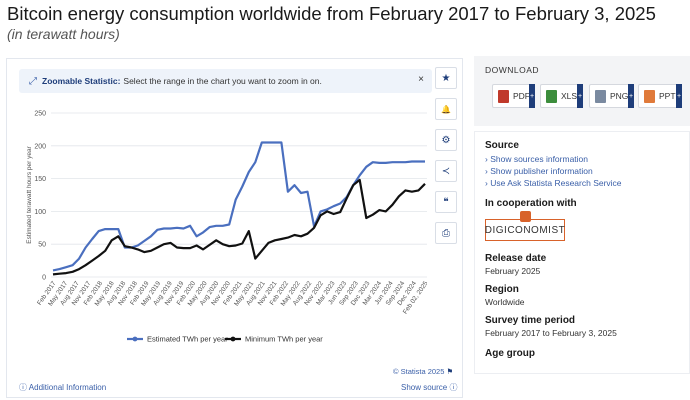 This screenshot has width=690, height=400. What do you see at coordinates (424, 387) in the screenshot?
I see `show-source-label: Show source` at bounding box center [424, 387].